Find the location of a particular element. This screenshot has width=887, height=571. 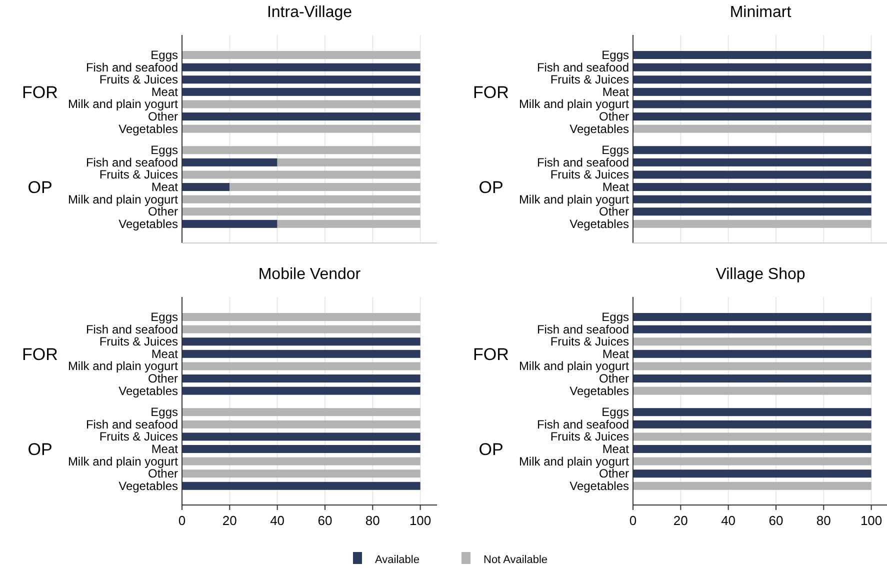

legend-label: Available is located at coordinates (397, 560).